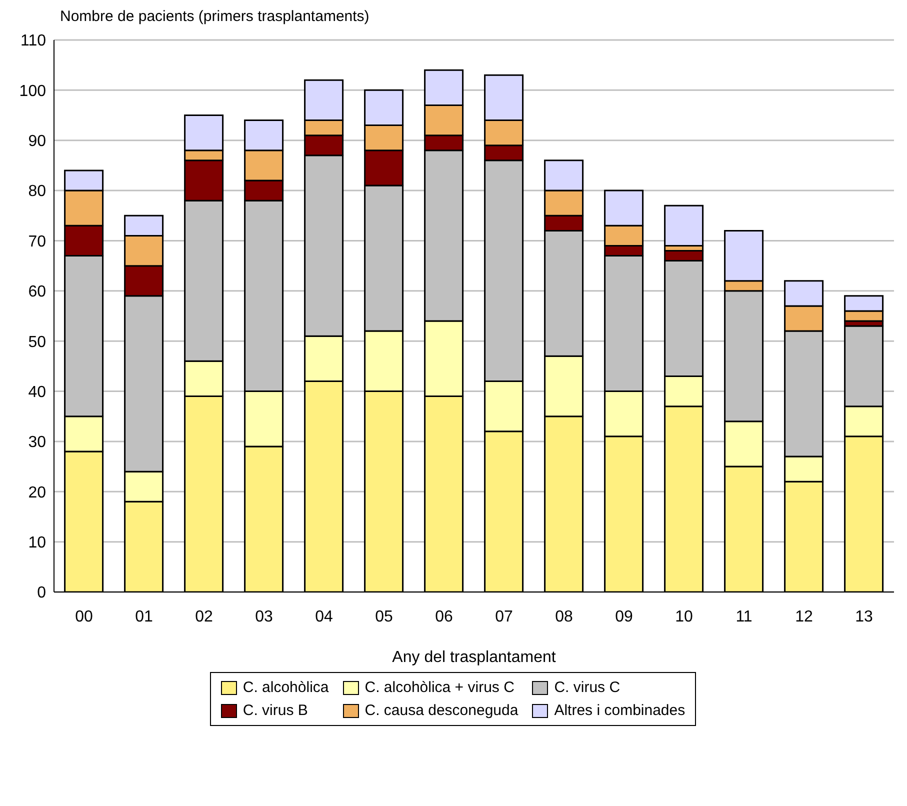 The height and width of the screenshot is (806, 907). What do you see at coordinates (37, 543) in the screenshot?
I see `y-tick-label: 10` at bounding box center [37, 543].